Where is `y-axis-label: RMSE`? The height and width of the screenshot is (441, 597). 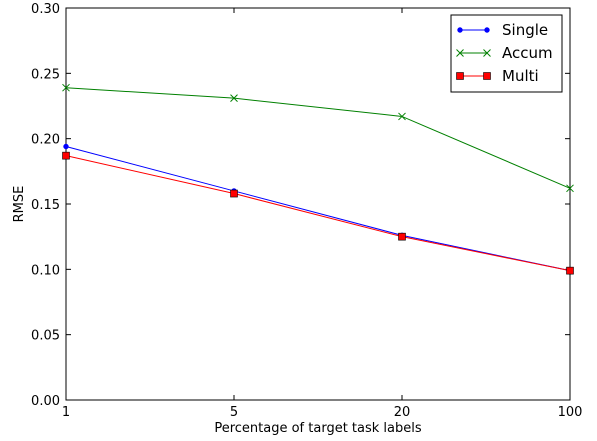 y-axis-label: RMSE is located at coordinates (19, 204).